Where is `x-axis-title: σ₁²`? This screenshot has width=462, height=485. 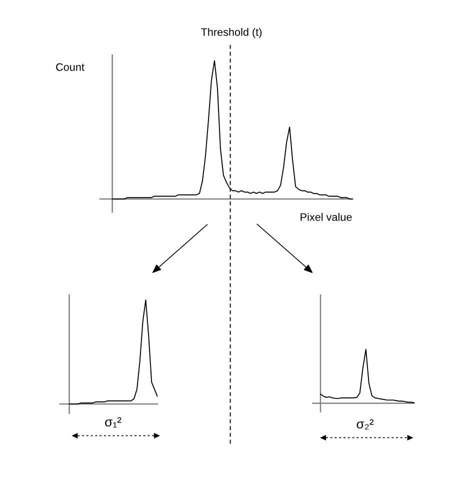
x-axis-title: σ₁² is located at coordinates (113, 422).